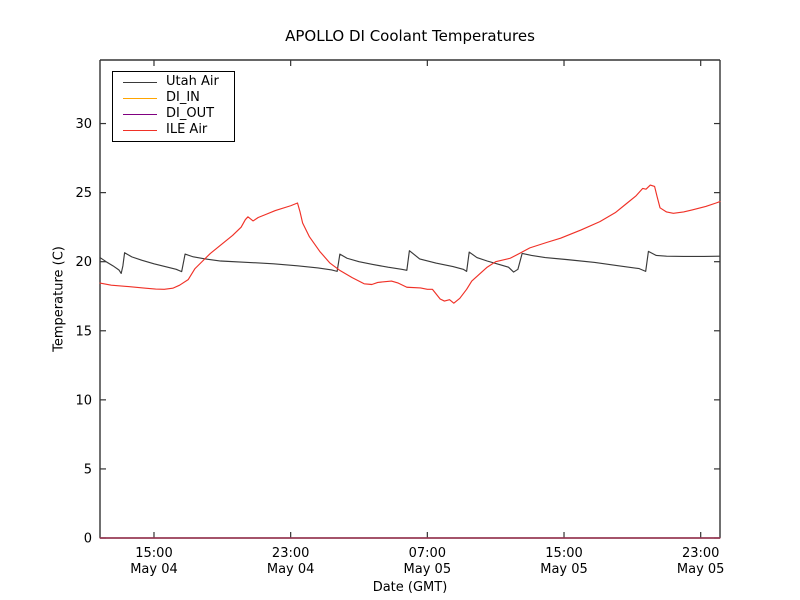  I want to click on y-axis-label: Temperature (C), so click(59, 299).